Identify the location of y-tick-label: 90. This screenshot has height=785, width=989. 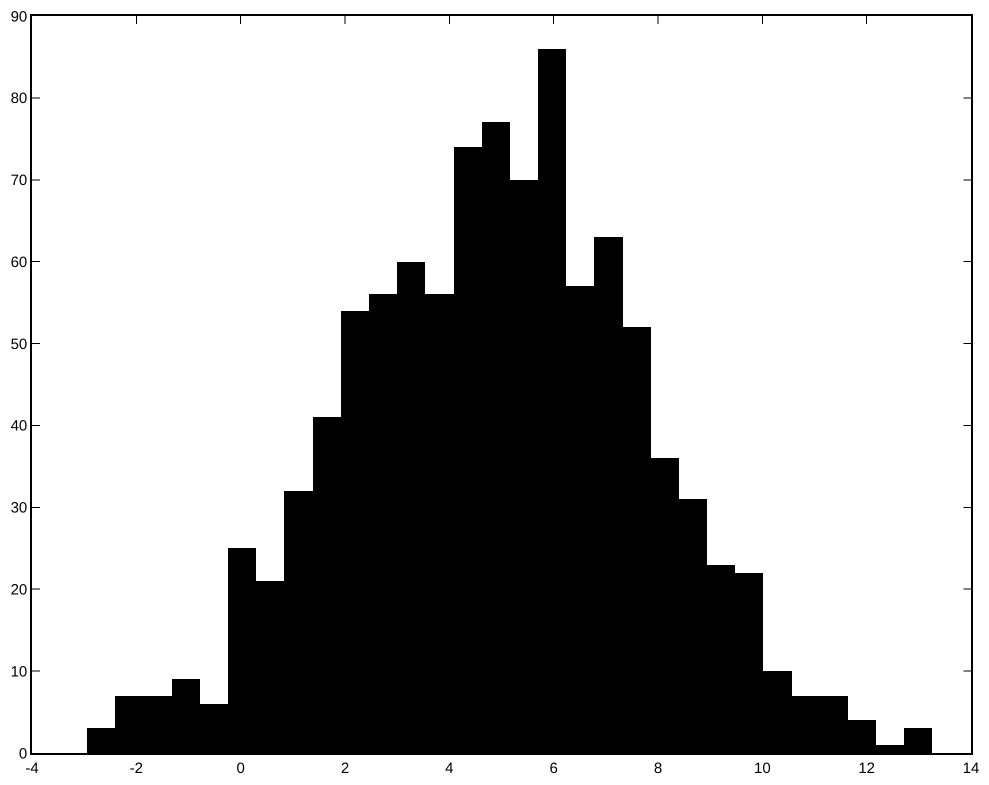
(19, 17).